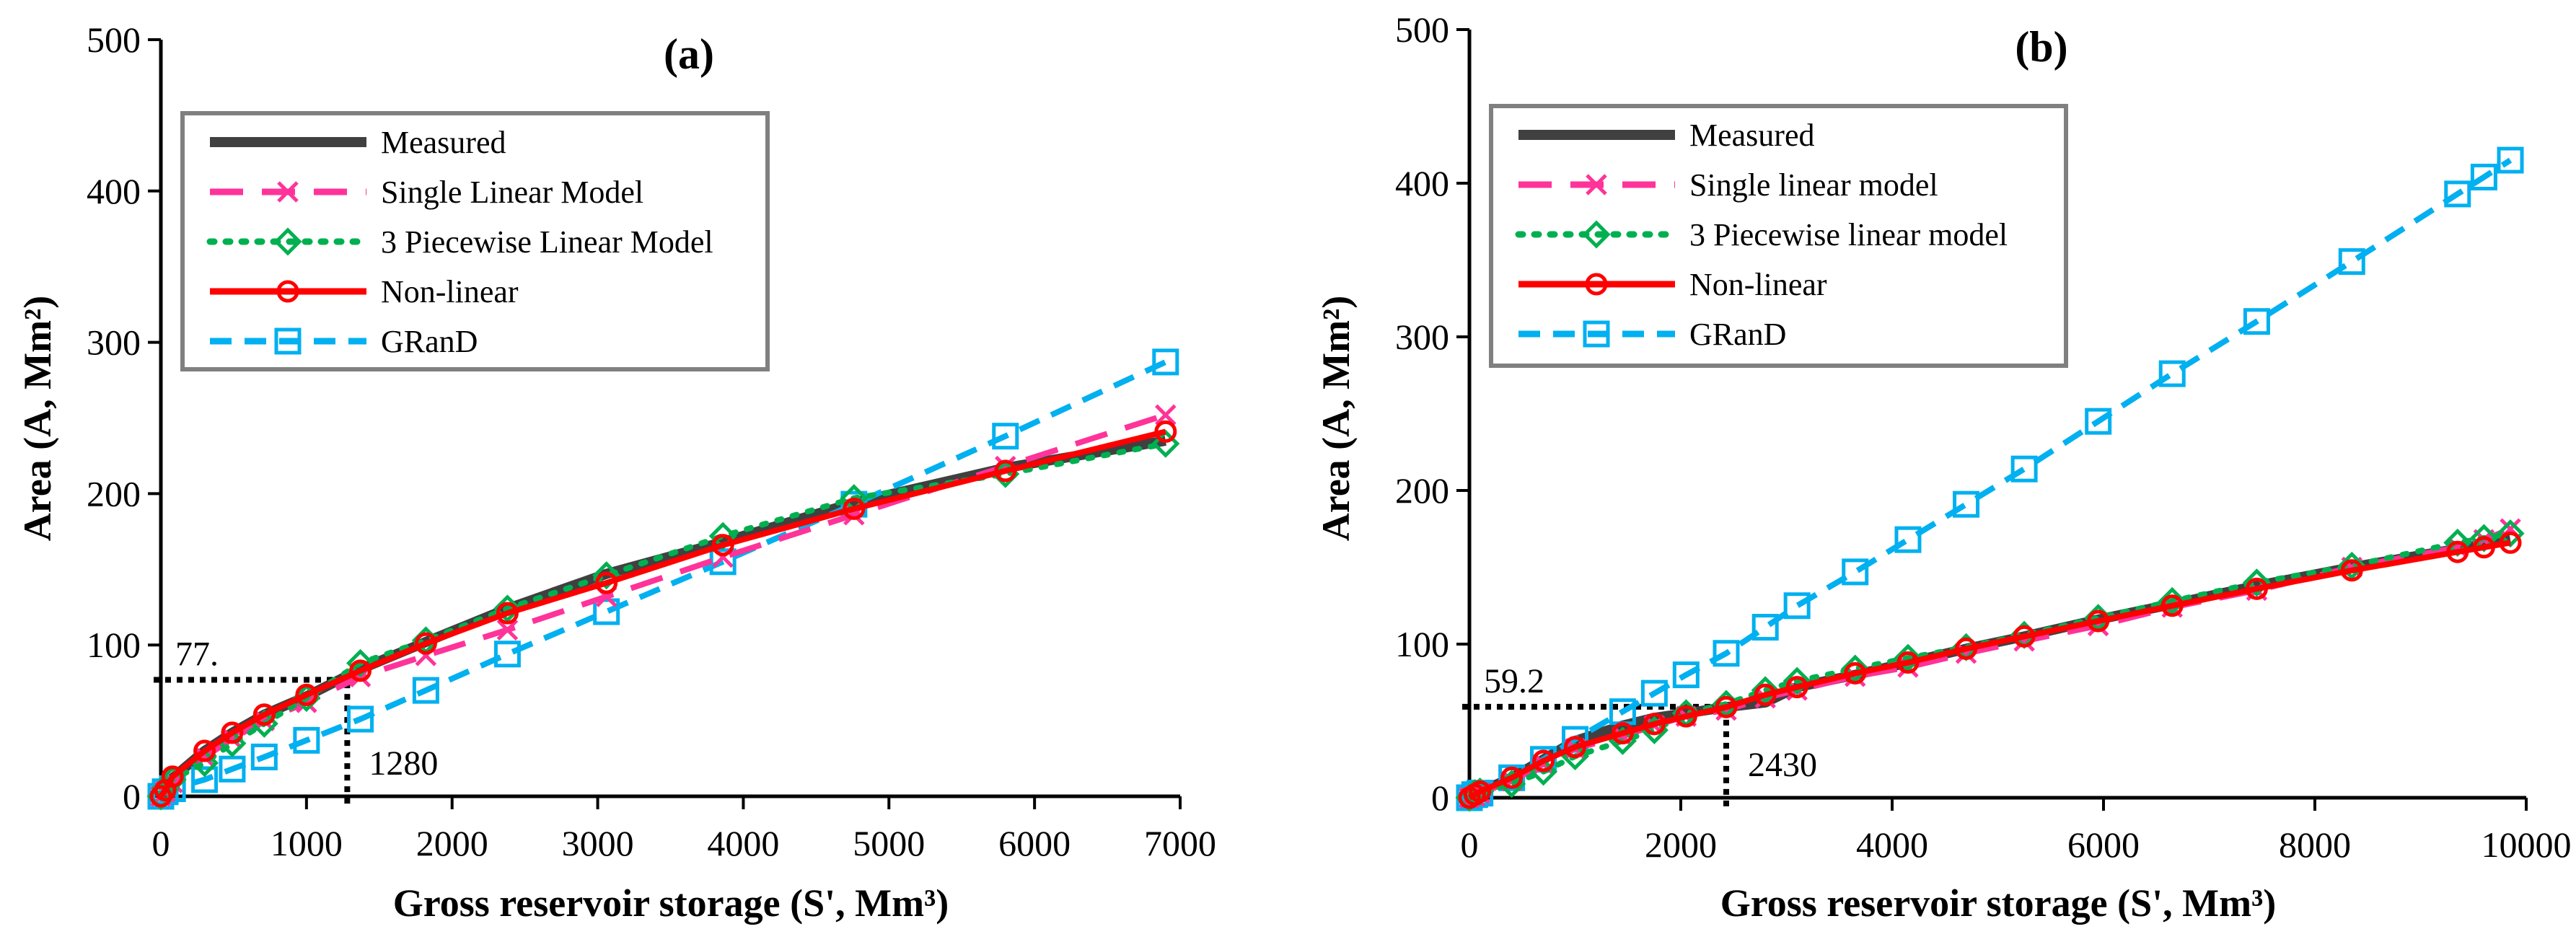 This screenshot has height=942, width=2576. What do you see at coordinates (1782, 765) in the screenshot?
I see `annotation-x-label: 2430` at bounding box center [1782, 765].